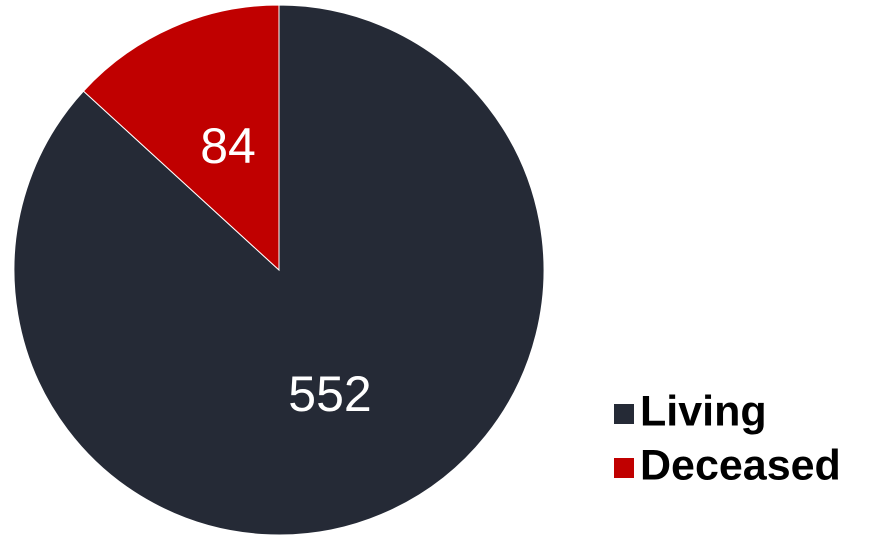 The height and width of the screenshot is (537, 879). I want to click on slice-value-label-deceased: 84, so click(228, 146).